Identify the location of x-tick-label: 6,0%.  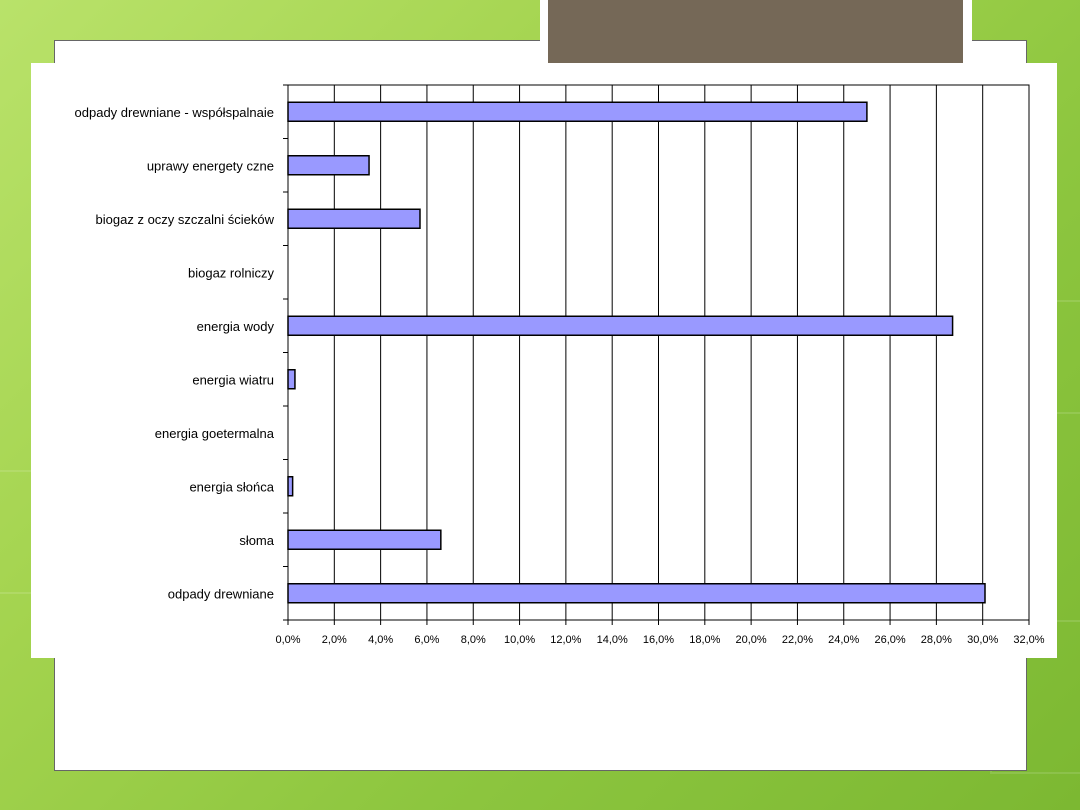
(426, 640).